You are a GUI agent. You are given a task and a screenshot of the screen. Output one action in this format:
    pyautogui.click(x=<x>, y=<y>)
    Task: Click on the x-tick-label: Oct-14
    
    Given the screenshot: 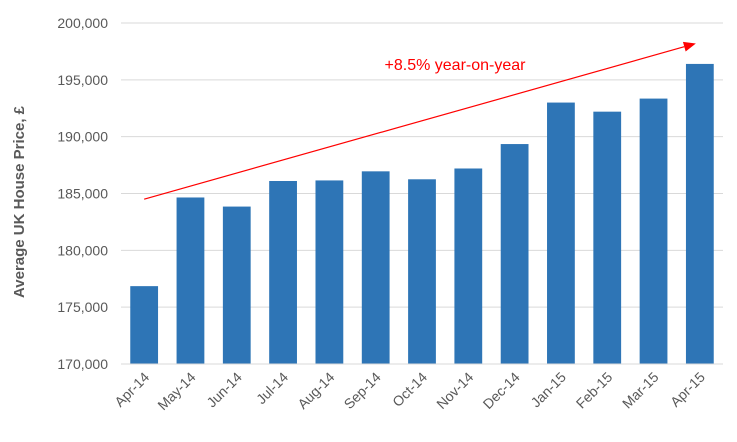 What is the action you would take?
    pyautogui.click(x=409, y=389)
    